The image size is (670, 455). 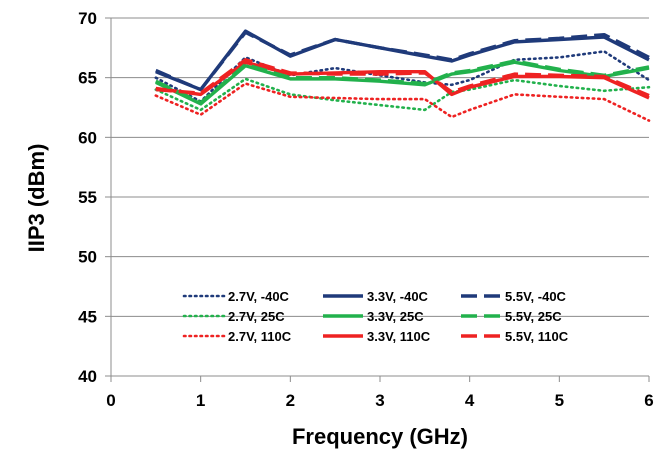 What do you see at coordinates (36, 198) in the screenshot?
I see `y-axis-title: IIP3 (dBm)` at bounding box center [36, 198].